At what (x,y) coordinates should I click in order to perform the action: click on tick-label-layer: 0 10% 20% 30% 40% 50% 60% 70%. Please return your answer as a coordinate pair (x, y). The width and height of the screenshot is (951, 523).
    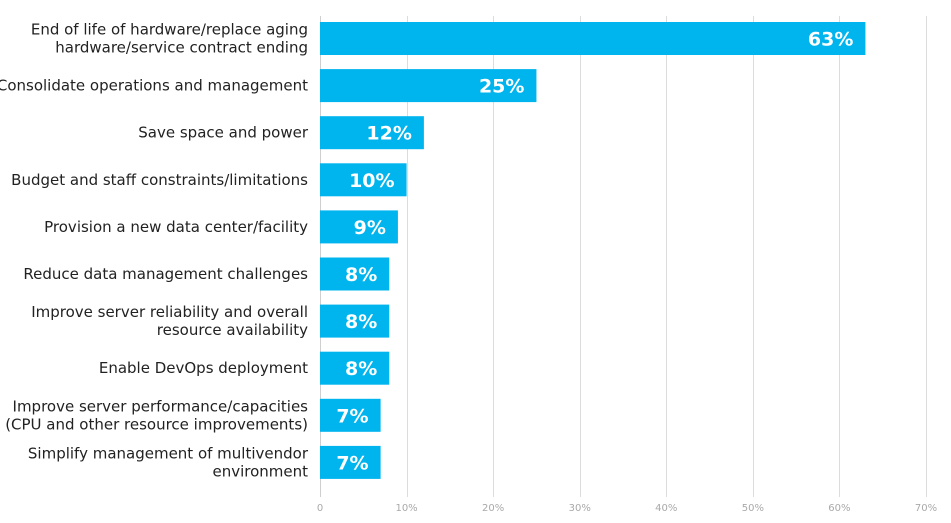
    Looking at the image, I should click on (627, 508).